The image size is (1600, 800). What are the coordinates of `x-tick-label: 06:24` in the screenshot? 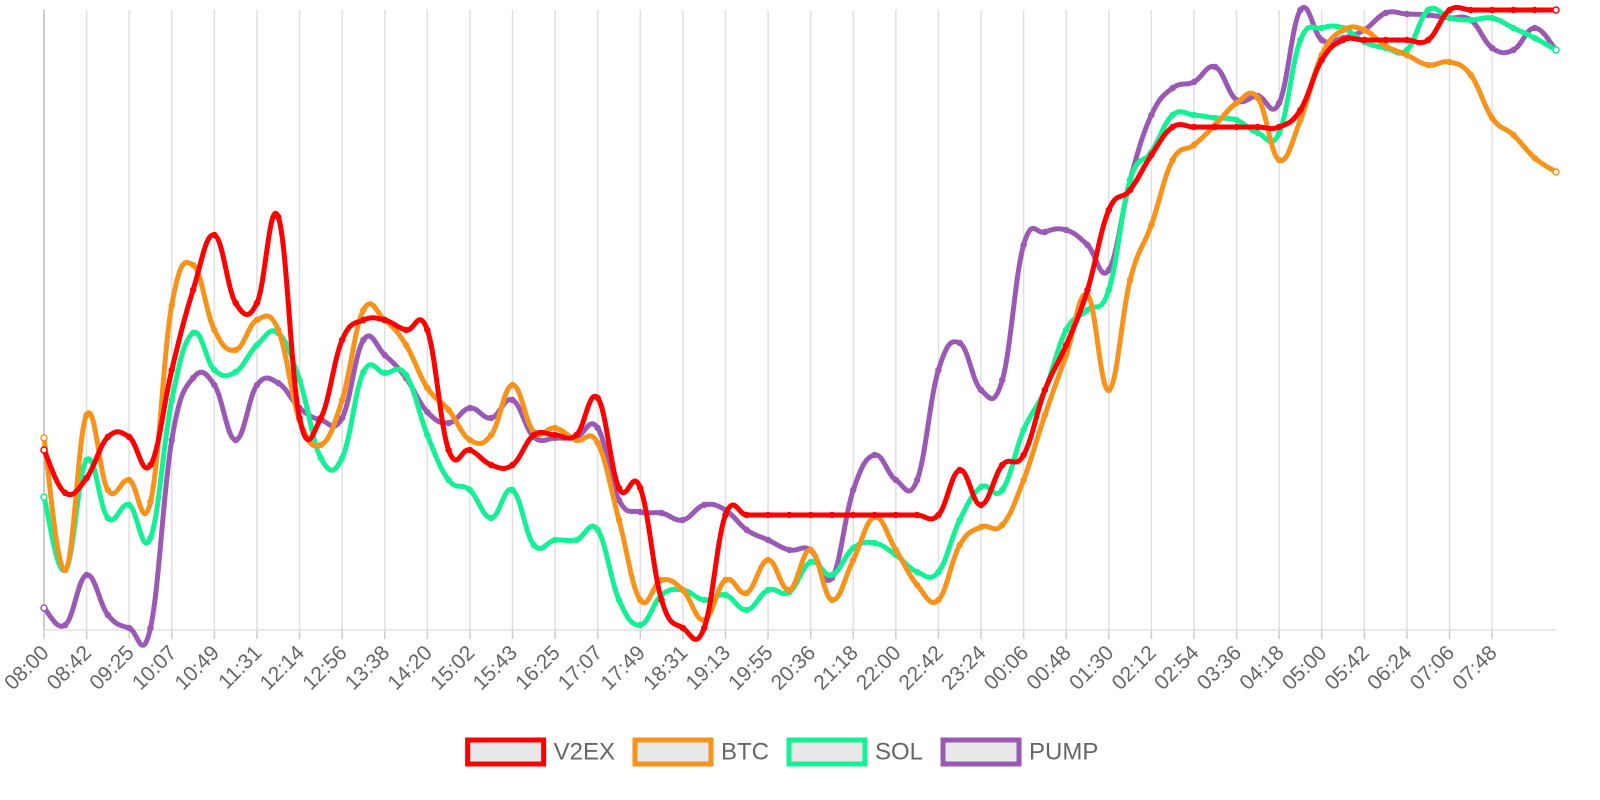 It's located at (1390, 668).